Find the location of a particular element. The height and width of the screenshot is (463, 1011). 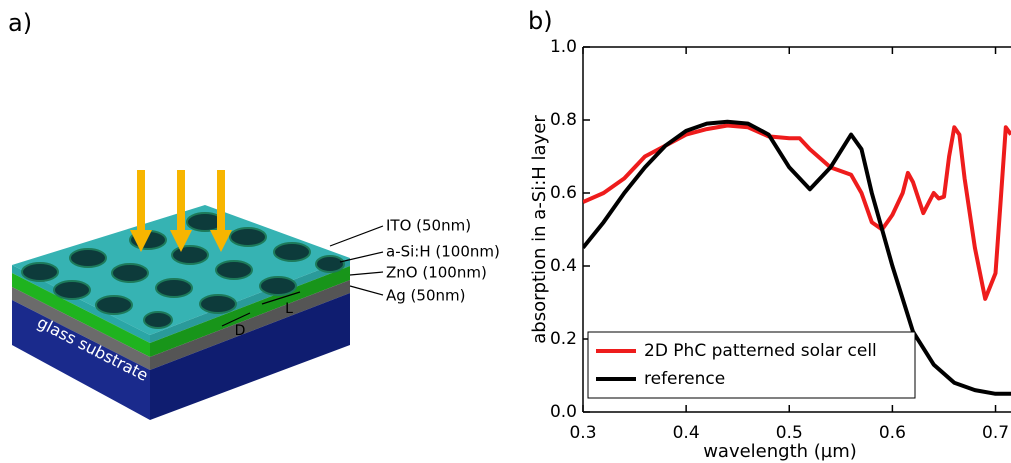

x-axis-label: wavelength (µm) is located at coordinates (780, 451).